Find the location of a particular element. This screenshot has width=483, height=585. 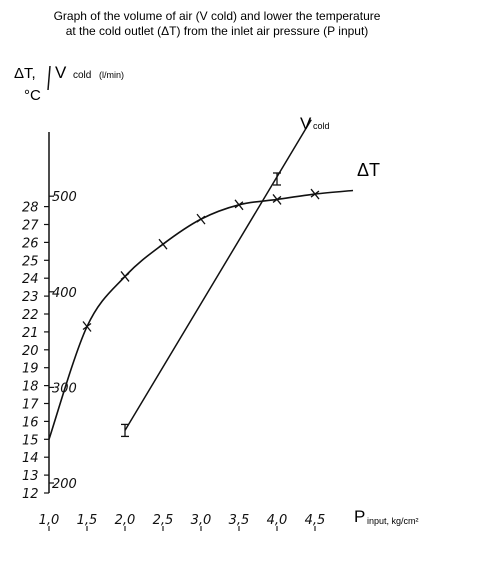

y-left-tick-group: 12 13 14 15 16 17 18 19 20 21 22 23 24 25 26 27 28 is located at coordinates (35, 351).